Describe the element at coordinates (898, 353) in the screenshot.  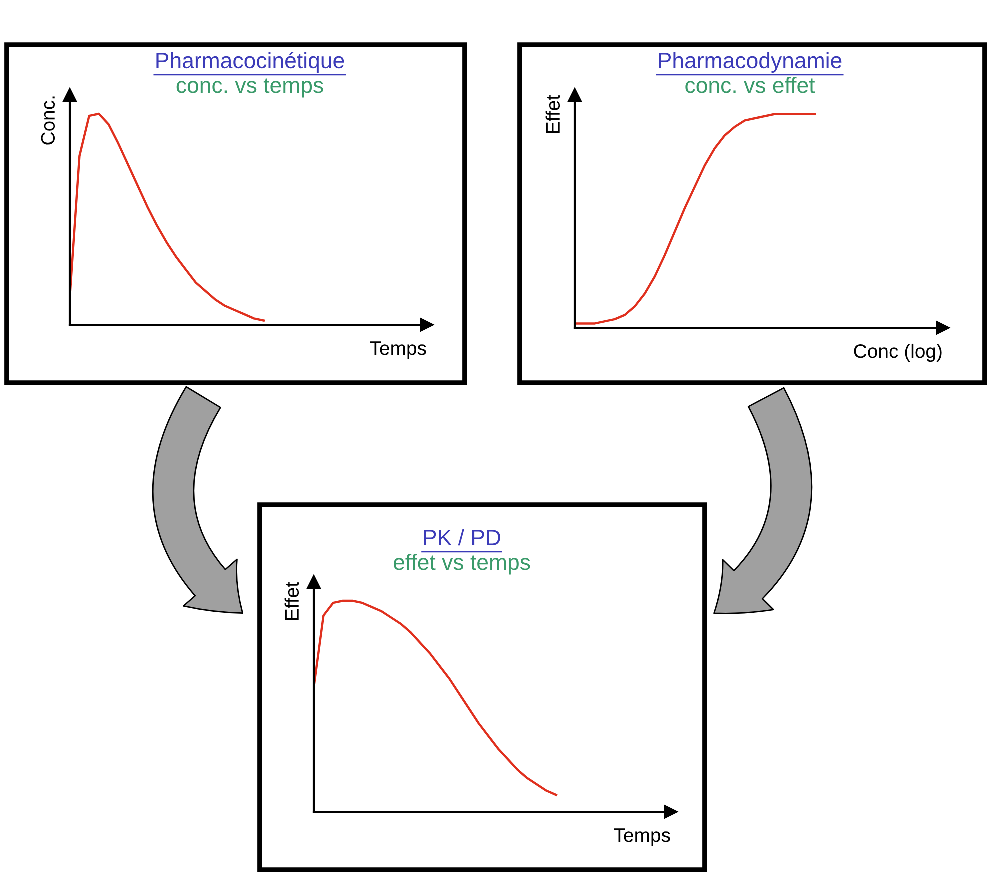
I see `x-axis-title: Conc (log)` at that location.